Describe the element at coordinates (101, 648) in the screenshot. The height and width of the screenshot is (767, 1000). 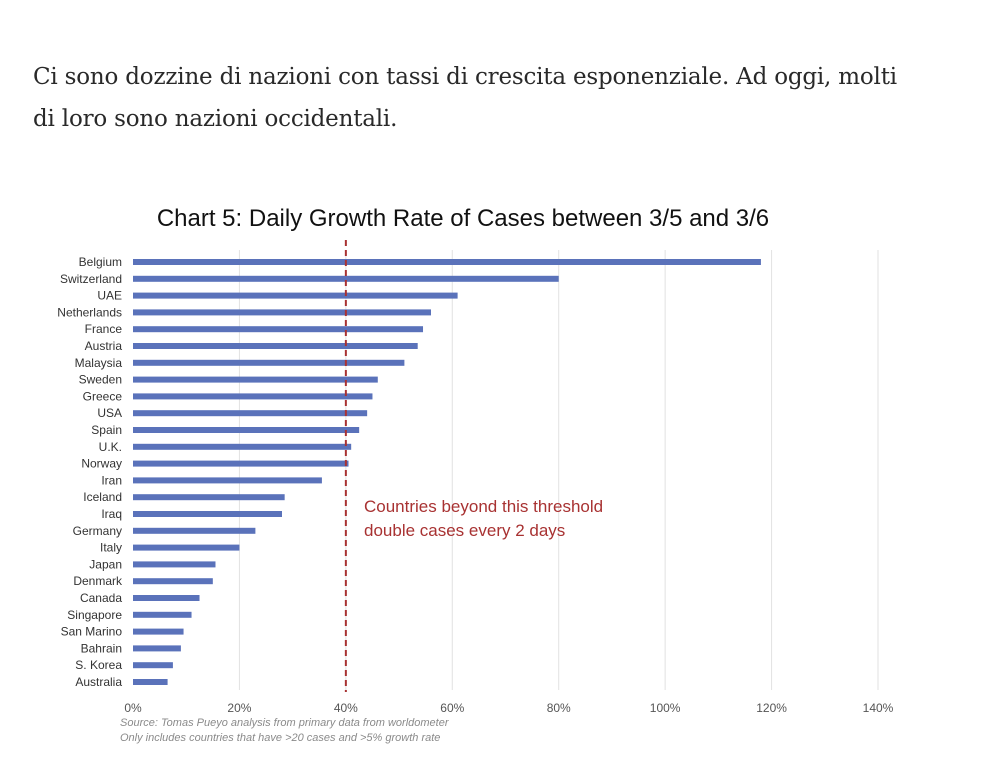
I see `category-label: Bahrain` at that location.